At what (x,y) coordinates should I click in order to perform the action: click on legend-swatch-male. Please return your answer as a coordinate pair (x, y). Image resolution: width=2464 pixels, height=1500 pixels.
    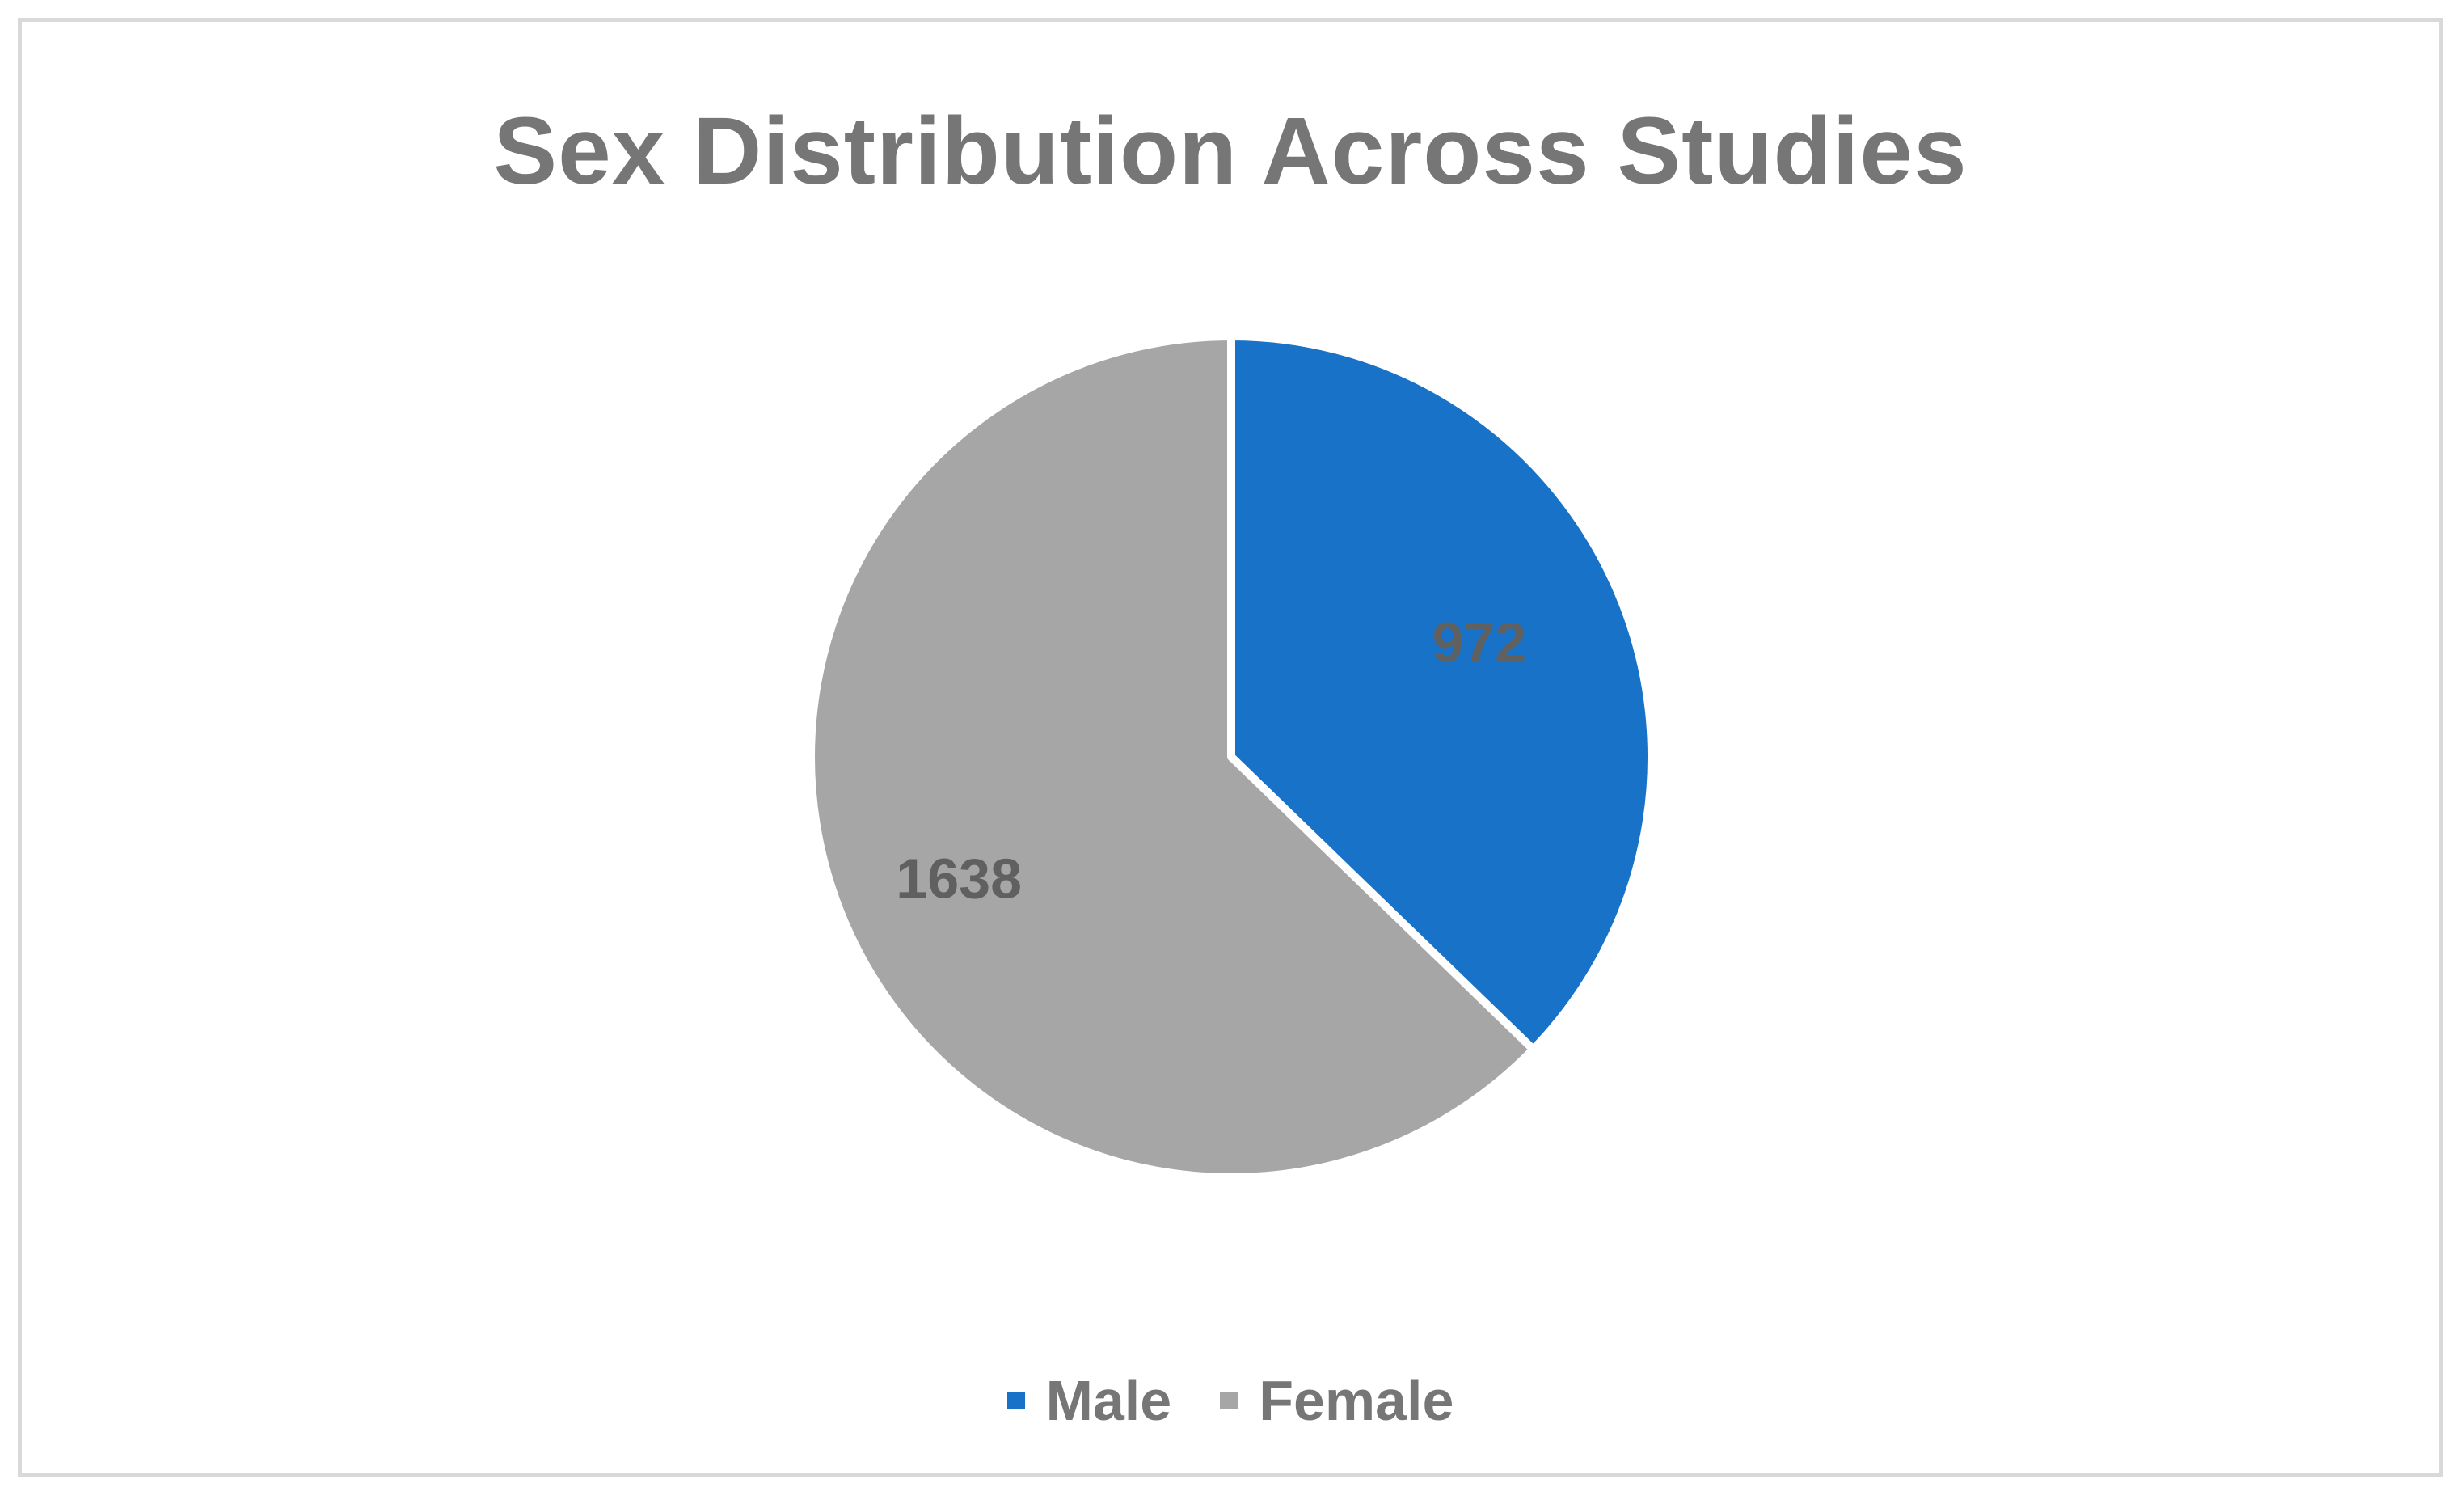
    Looking at the image, I should click on (1016, 1400).